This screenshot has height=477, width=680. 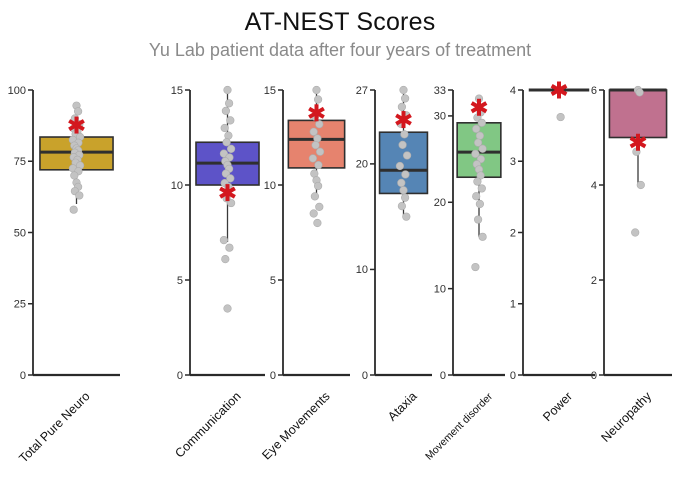 What do you see at coordinates (218, 273) in the screenshot?
I see `panel-communication: 0 5 10 15 Communication` at bounding box center [218, 273].